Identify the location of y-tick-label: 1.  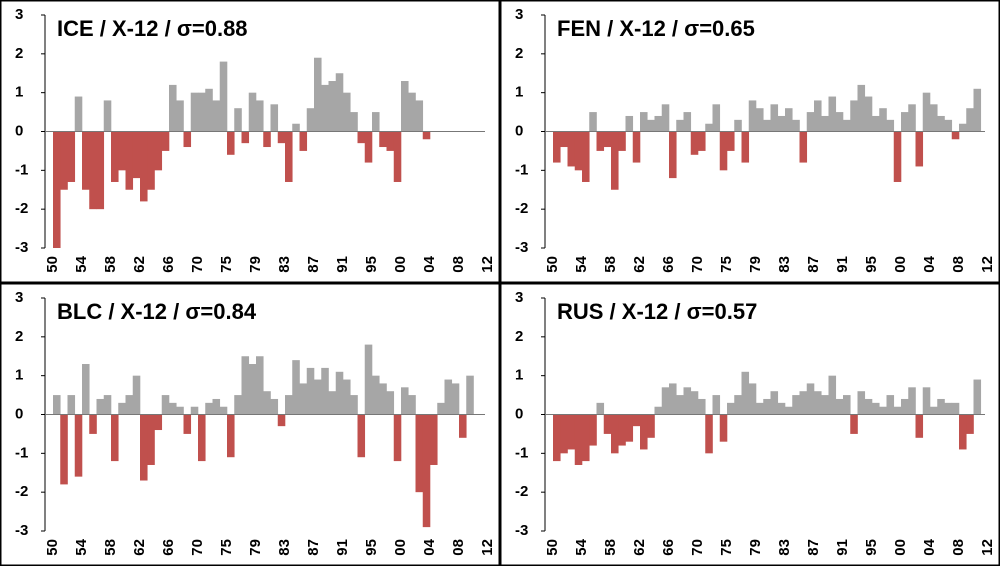
(19, 92).